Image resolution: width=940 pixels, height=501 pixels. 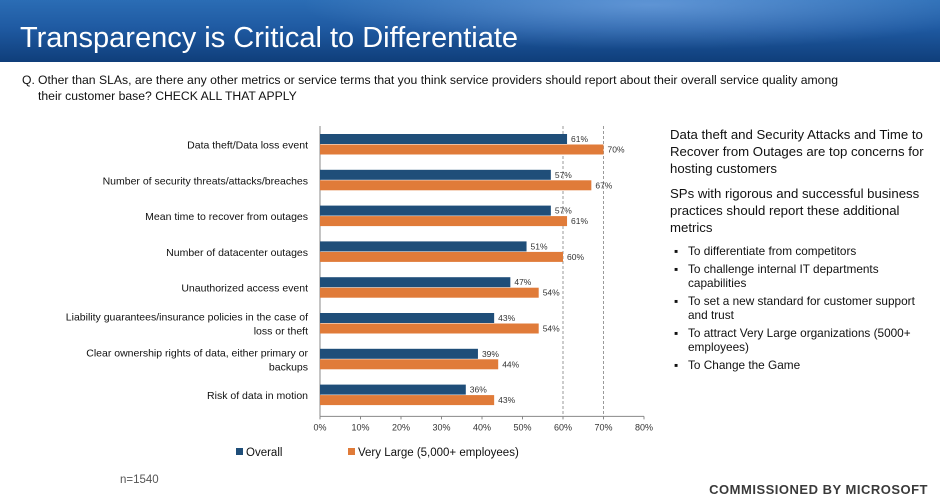 What do you see at coordinates (237, 253) in the screenshot?
I see `category-label: Number of datacenter outages` at bounding box center [237, 253].